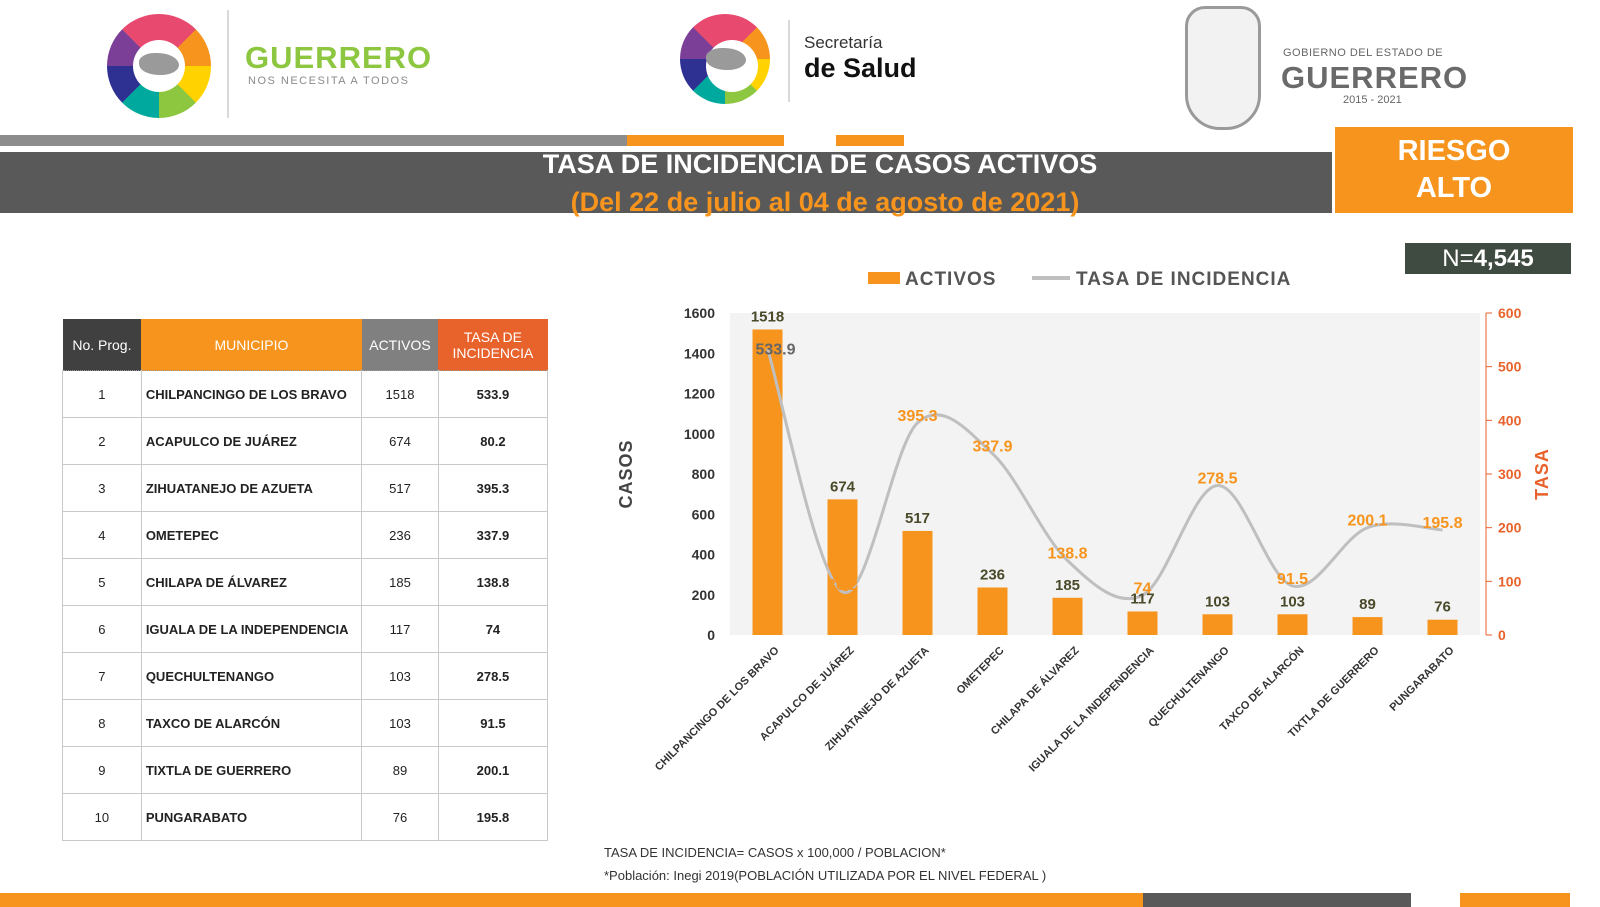 This screenshot has width=1600, height=907. Describe the element at coordinates (400, 394) in the screenshot. I see `row-activos: 1518` at that location.